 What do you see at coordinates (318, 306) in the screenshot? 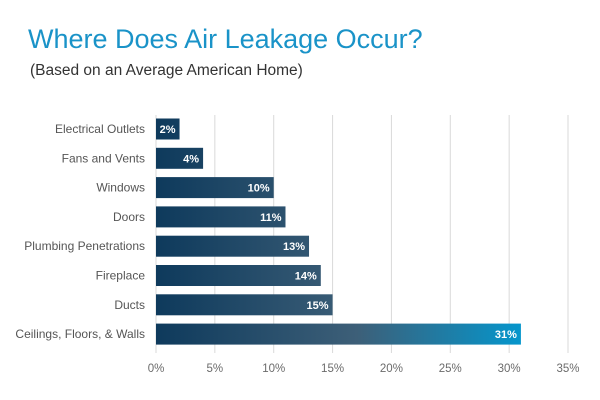
I see `data-label: 15%` at bounding box center [318, 306].